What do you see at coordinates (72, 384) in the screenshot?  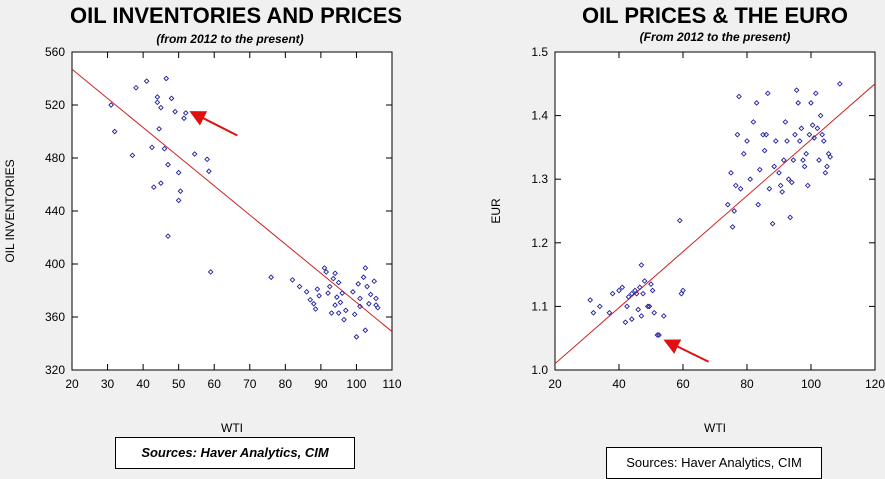 I see `chart1-x-tick-label: 20` at bounding box center [72, 384].